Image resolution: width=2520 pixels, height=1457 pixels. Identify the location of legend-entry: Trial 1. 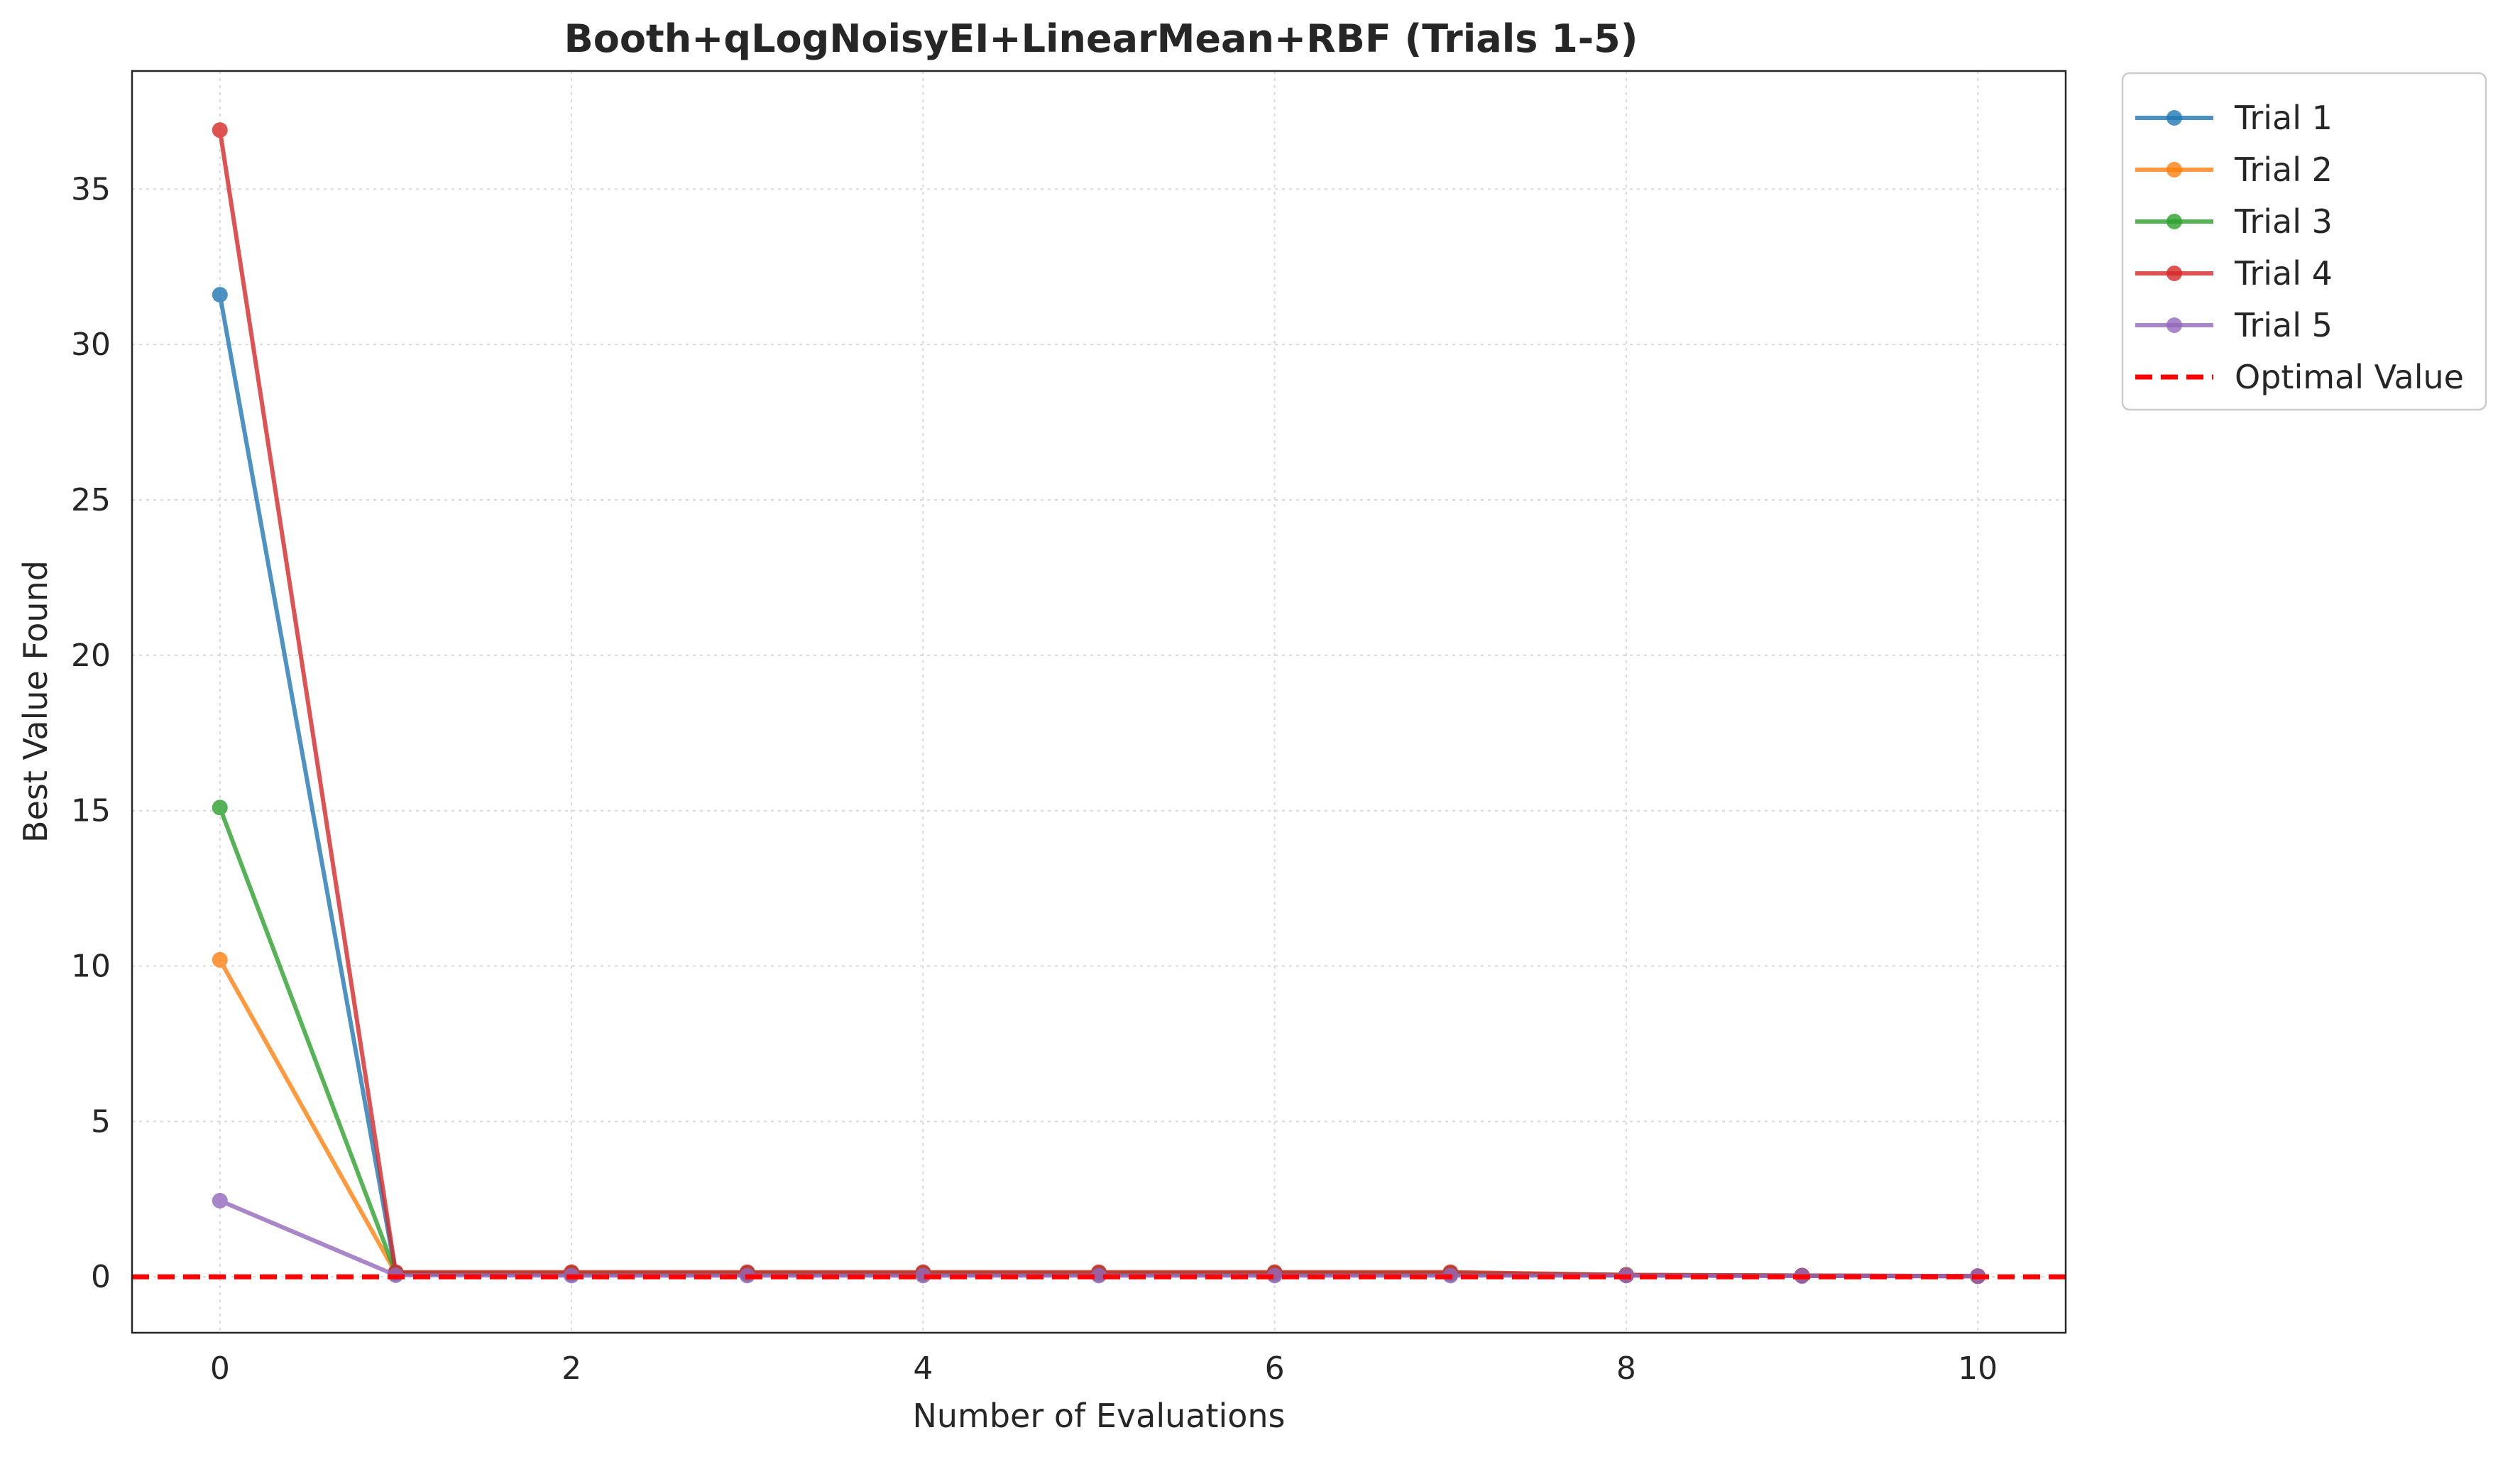
(2234, 118).